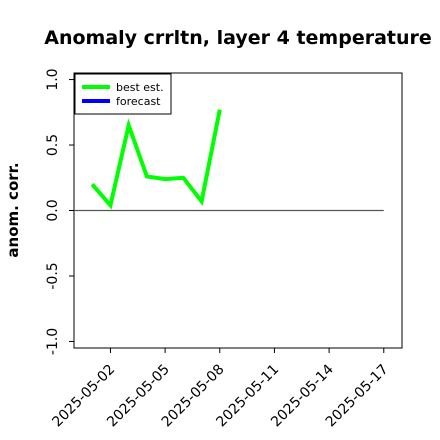 This screenshot has height=440, width=440. What do you see at coordinates (53, 145) in the screenshot?
I see `y-tick-label: 0.5` at bounding box center [53, 145].